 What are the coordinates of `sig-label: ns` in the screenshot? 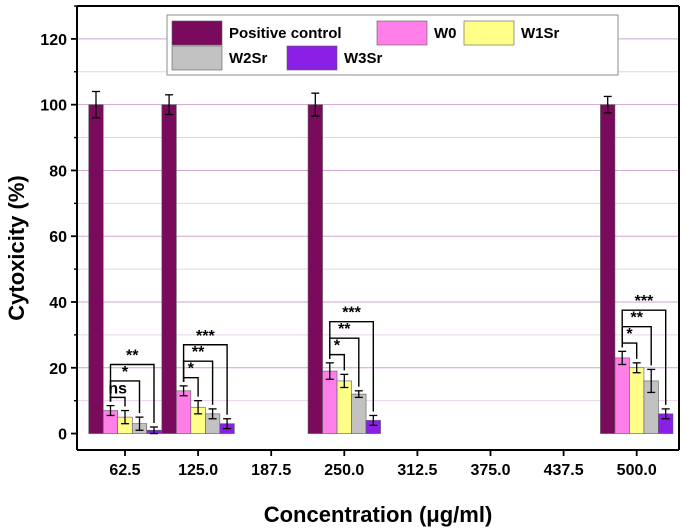 It's located at (117, 388).